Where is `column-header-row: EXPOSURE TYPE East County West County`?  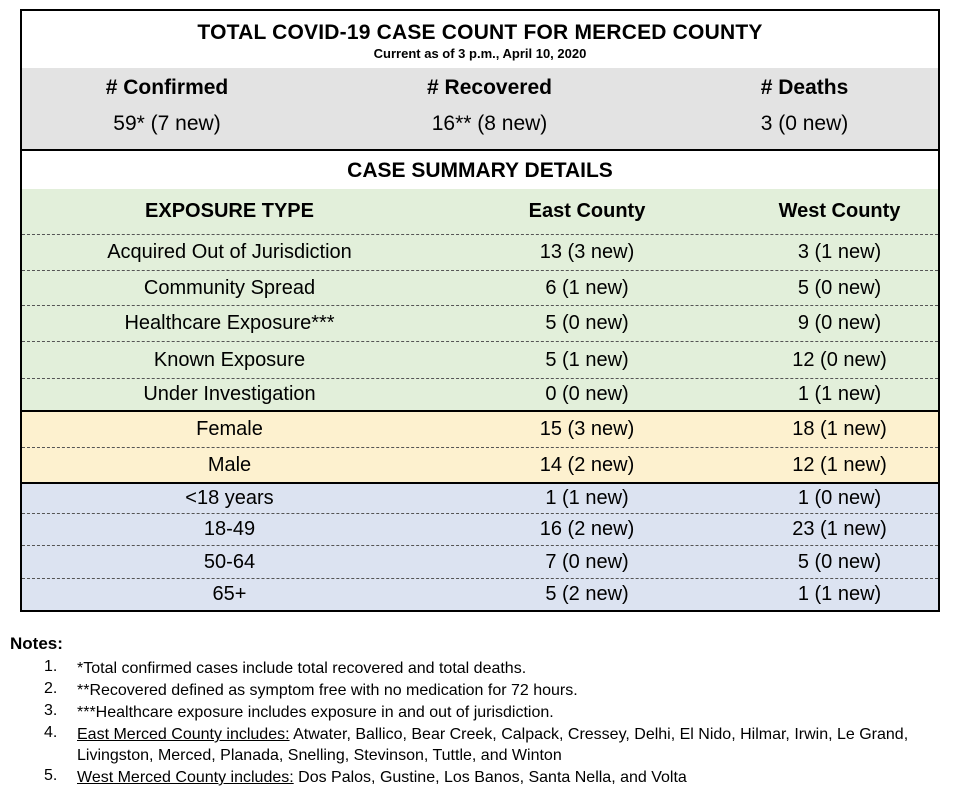 column-header-row: EXPOSURE TYPE East County West County is located at coordinates (480, 212).